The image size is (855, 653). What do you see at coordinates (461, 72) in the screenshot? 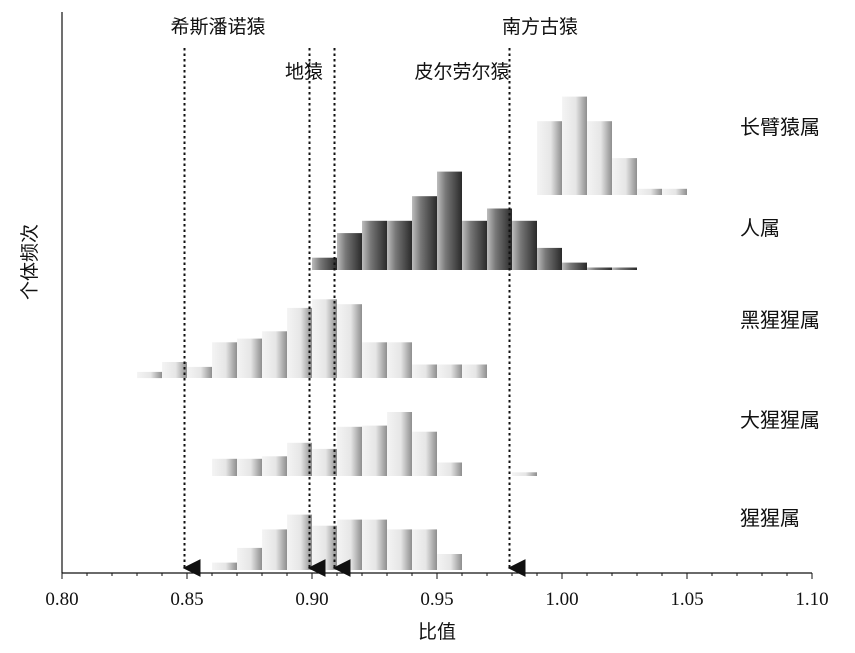
I see `annotation-pierolapithecus: 皮尔劳尔猿` at bounding box center [461, 72].